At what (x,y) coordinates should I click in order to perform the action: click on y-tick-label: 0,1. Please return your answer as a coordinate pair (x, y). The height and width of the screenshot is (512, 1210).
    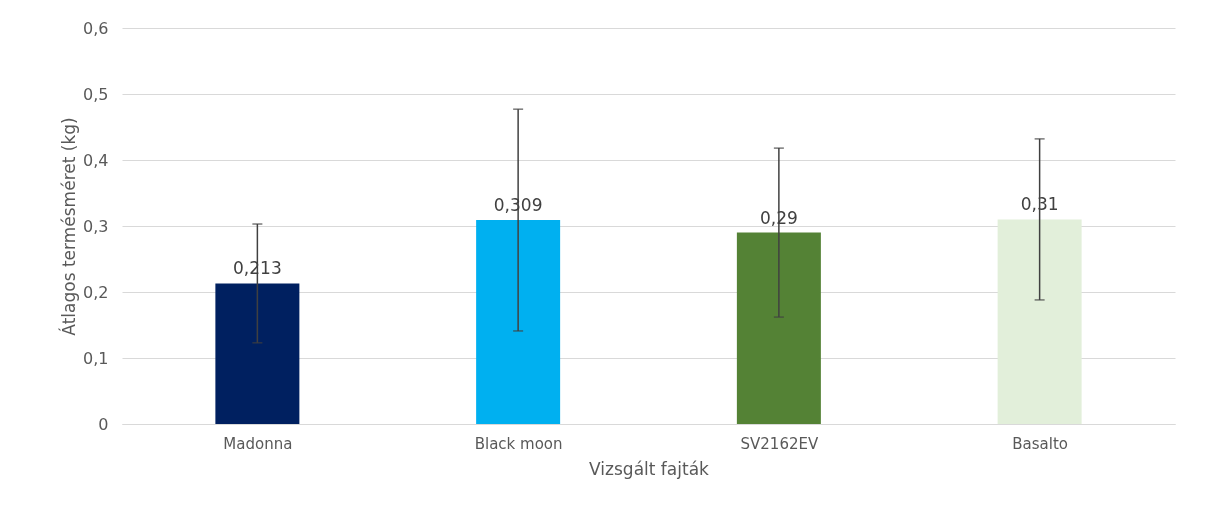
    Looking at the image, I should click on (96, 358).